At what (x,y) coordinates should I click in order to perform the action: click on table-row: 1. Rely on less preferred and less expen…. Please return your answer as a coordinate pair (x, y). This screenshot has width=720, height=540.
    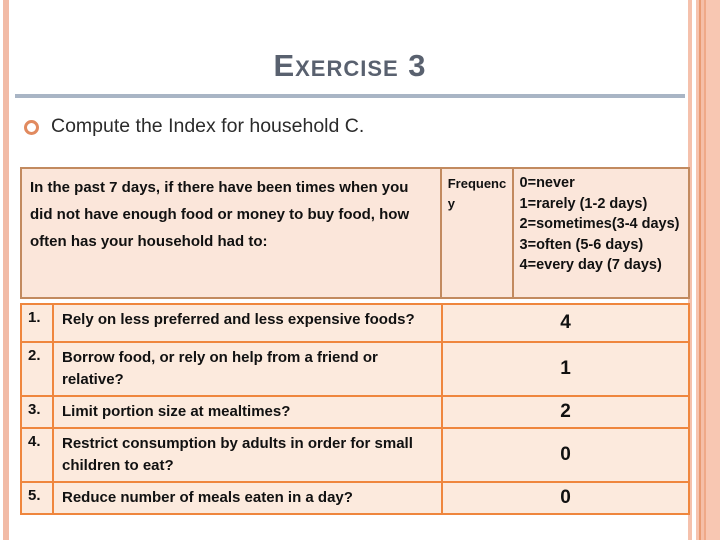
    Looking at the image, I should click on (355, 323).